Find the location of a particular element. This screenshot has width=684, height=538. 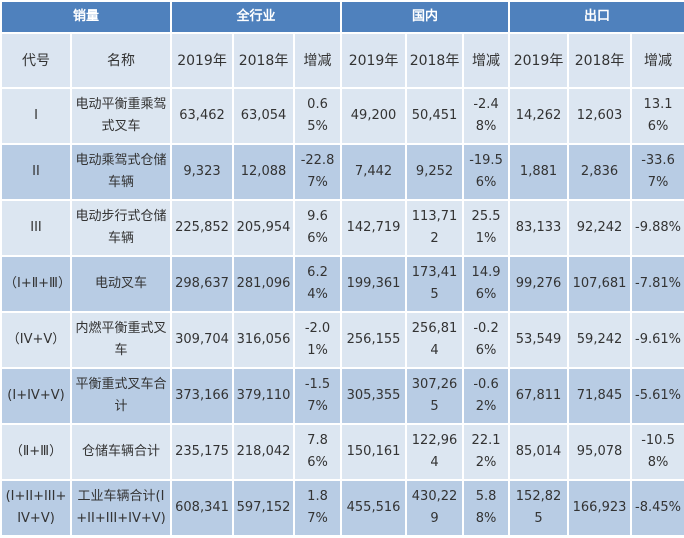

column-header-row: 代号 名称 2019年 2018年 增减 2019年 2018年 增减 2019年 2018年 增减 is located at coordinates (342, 60).